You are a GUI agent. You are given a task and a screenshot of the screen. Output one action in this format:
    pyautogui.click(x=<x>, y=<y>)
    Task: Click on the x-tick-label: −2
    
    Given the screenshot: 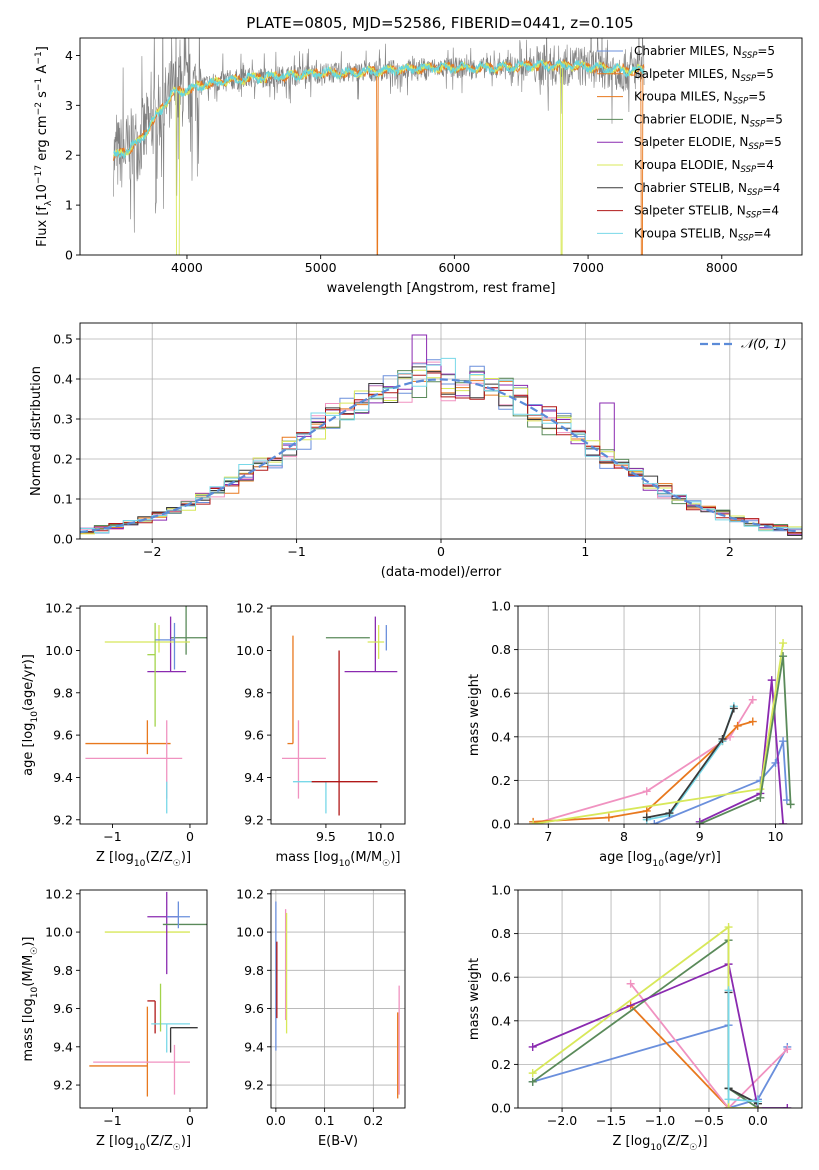 What is the action you would take?
    pyautogui.click(x=152, y=551)
    